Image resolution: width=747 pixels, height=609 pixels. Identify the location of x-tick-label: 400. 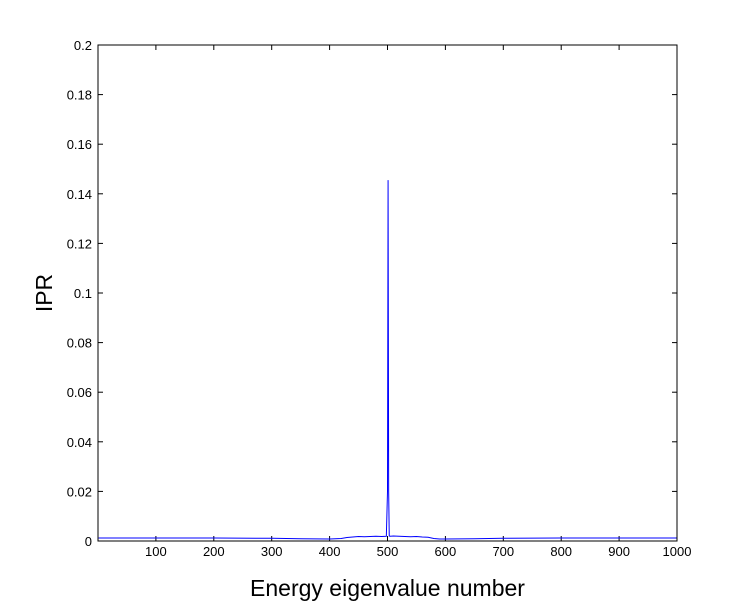
(330, 551).